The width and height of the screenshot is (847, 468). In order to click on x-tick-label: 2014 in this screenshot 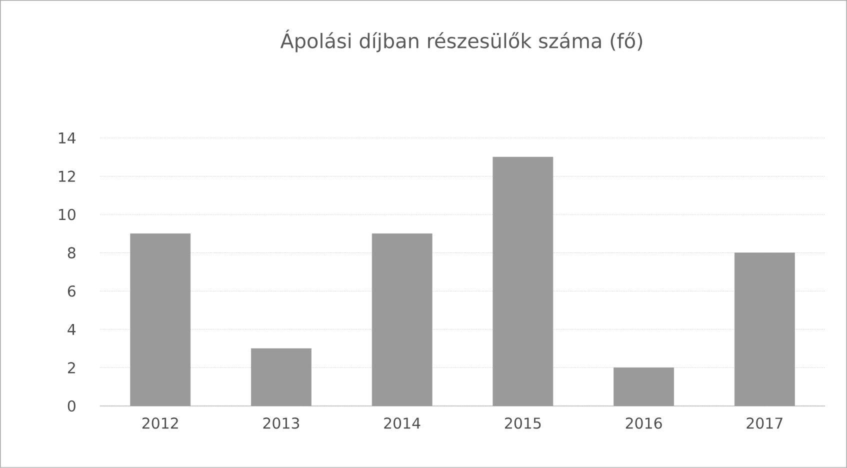, I will do `click(402, 423)`.